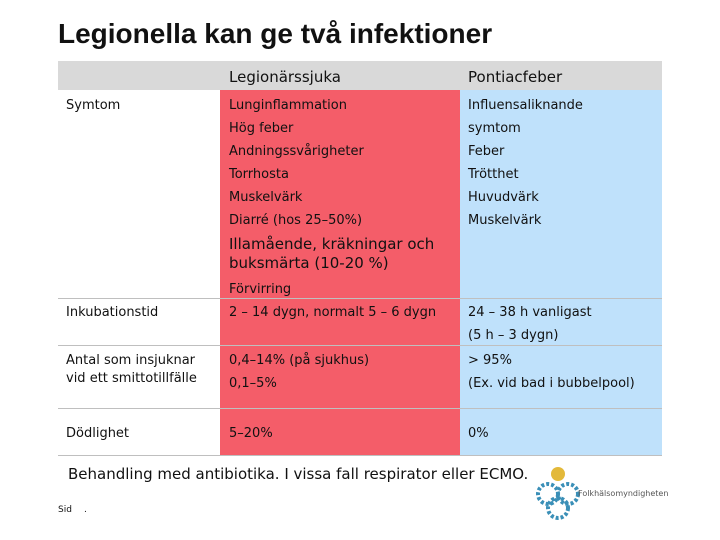 This screenshot has height=540, width=720. What do you see at coordinates (309, 263) in the screenshot?
I see `cell-line: buksmärta (10-20 %)` at bounding box center [309, 263].